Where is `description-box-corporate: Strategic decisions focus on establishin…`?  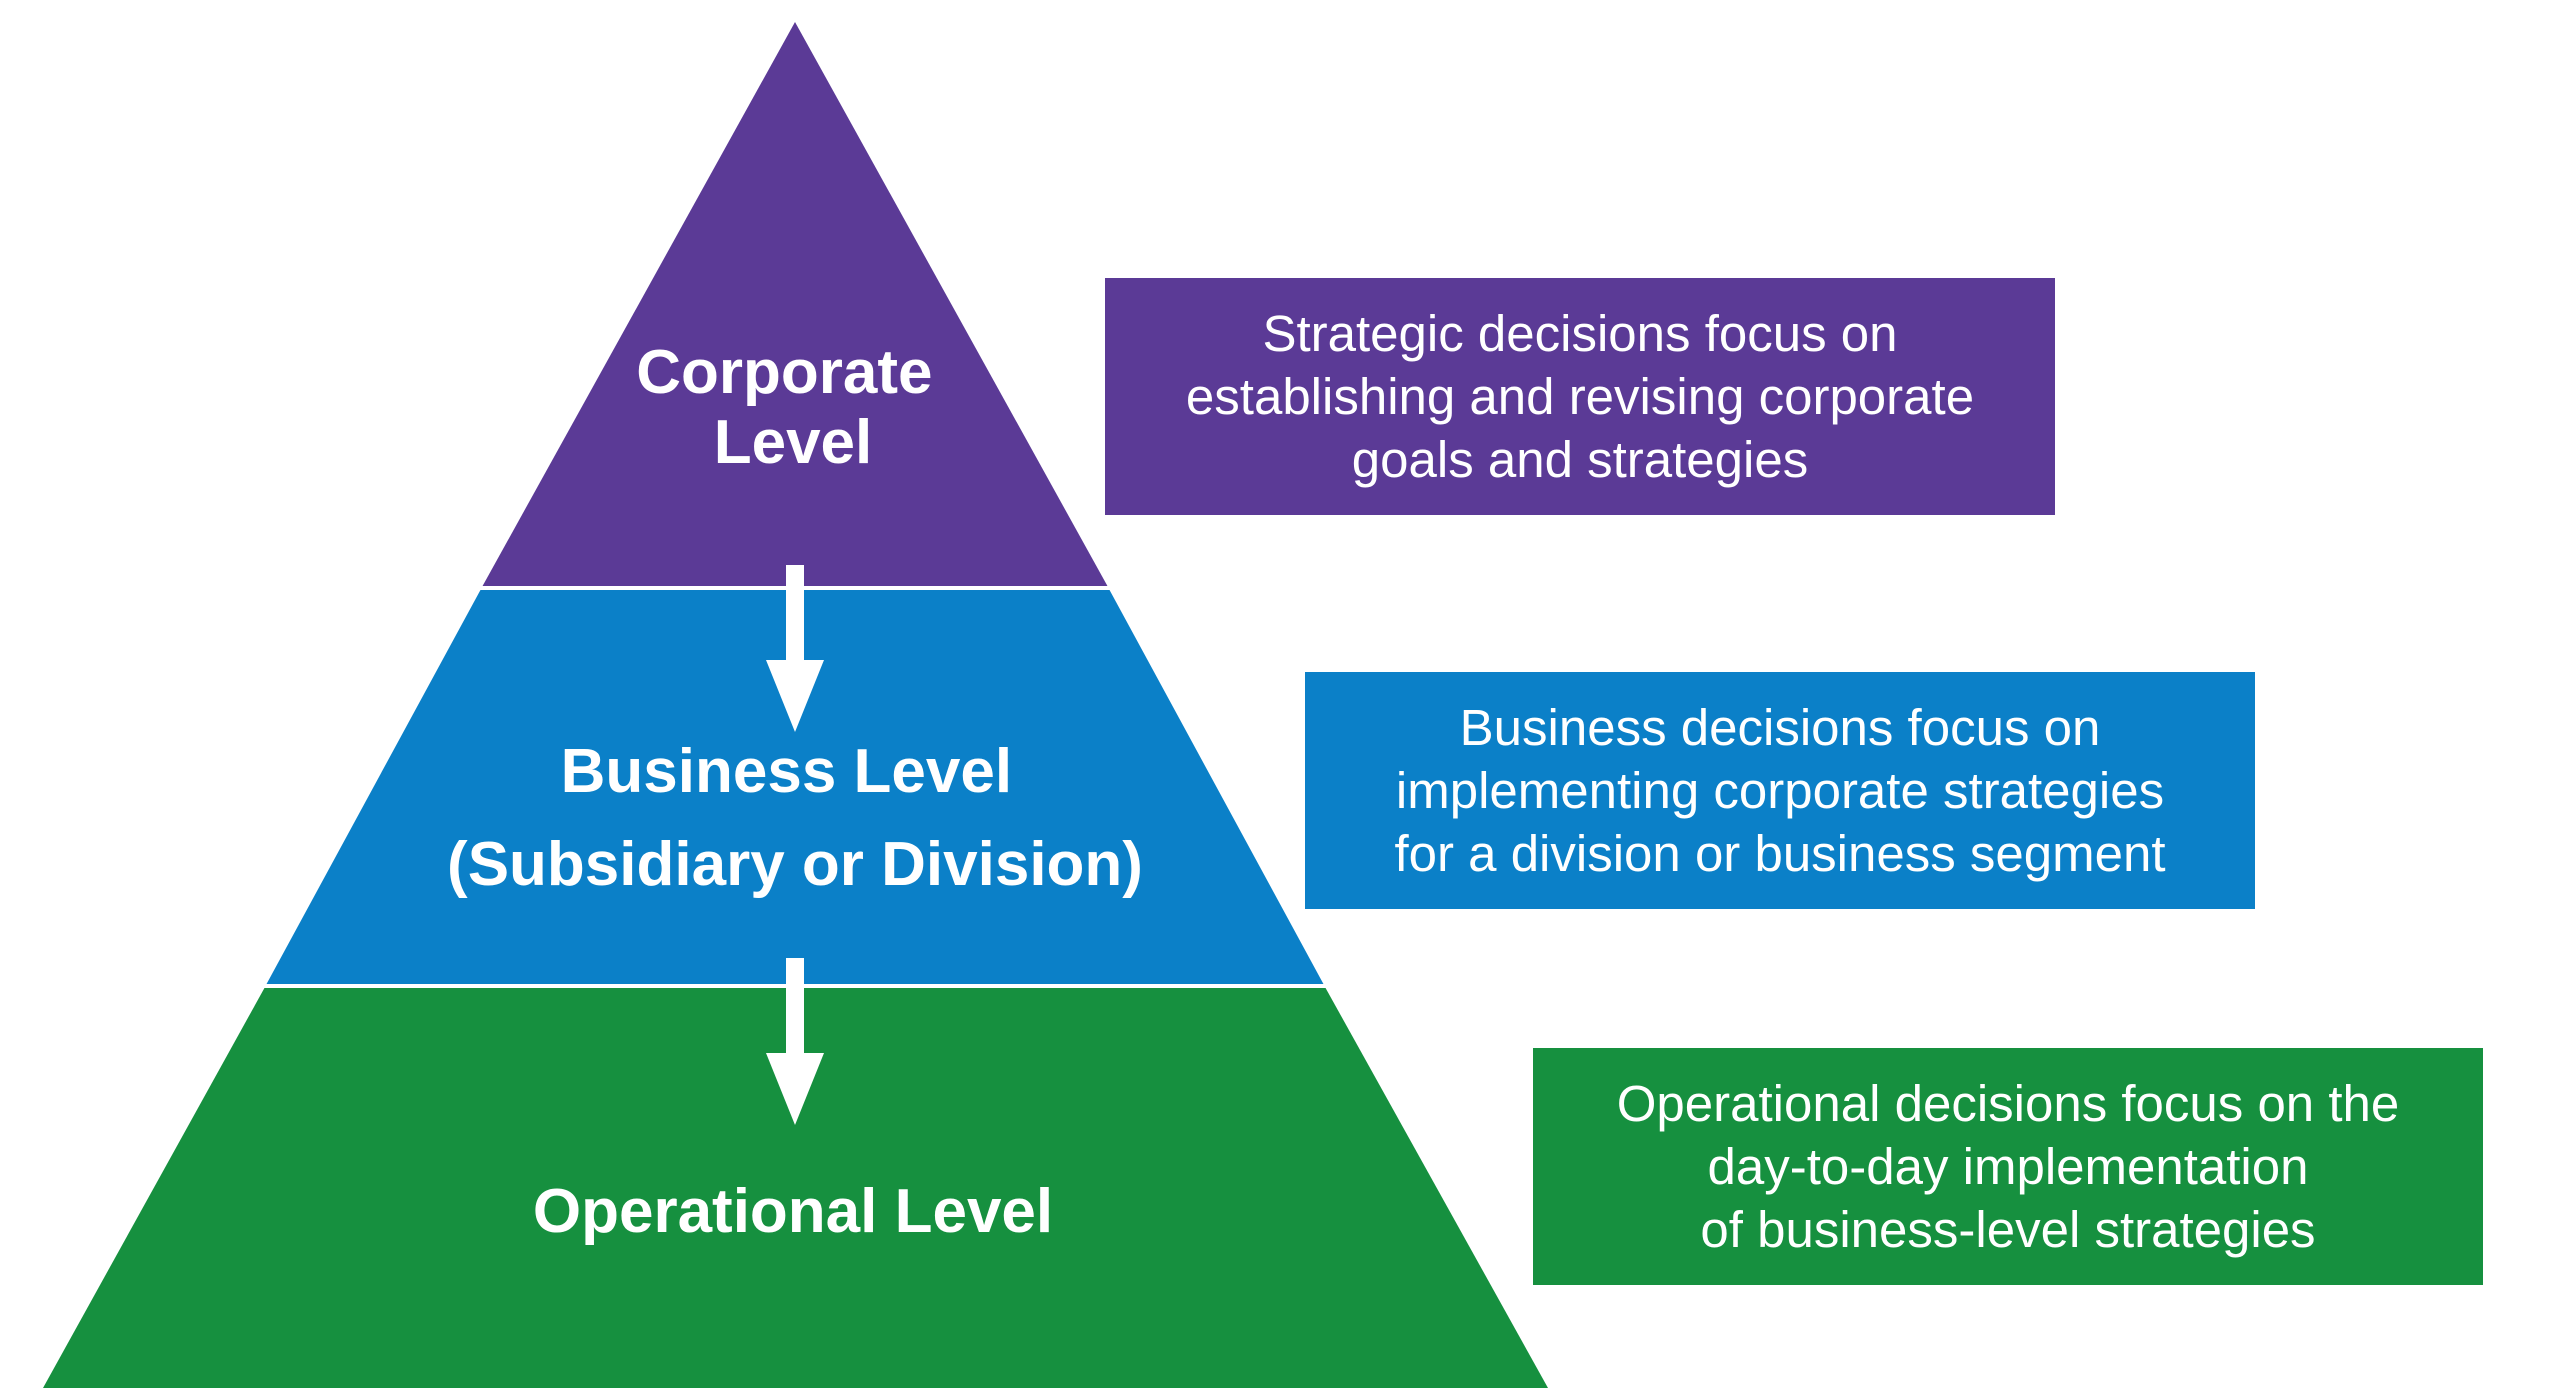
description-box-corporate: Strategic decisions focus on establishin… is located at coordinates (1580, 396).